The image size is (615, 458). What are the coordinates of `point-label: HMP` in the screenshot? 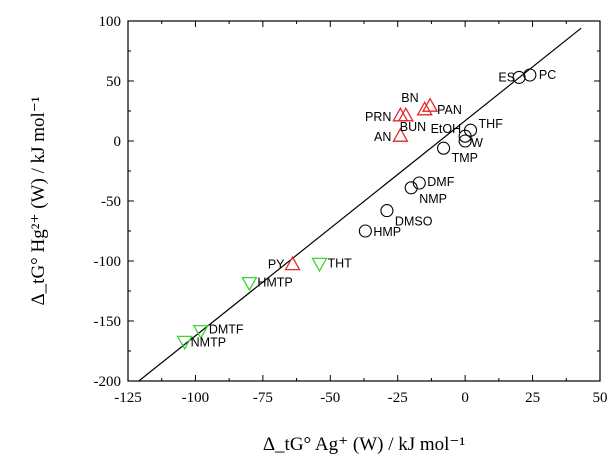 It's located at (387, 232).